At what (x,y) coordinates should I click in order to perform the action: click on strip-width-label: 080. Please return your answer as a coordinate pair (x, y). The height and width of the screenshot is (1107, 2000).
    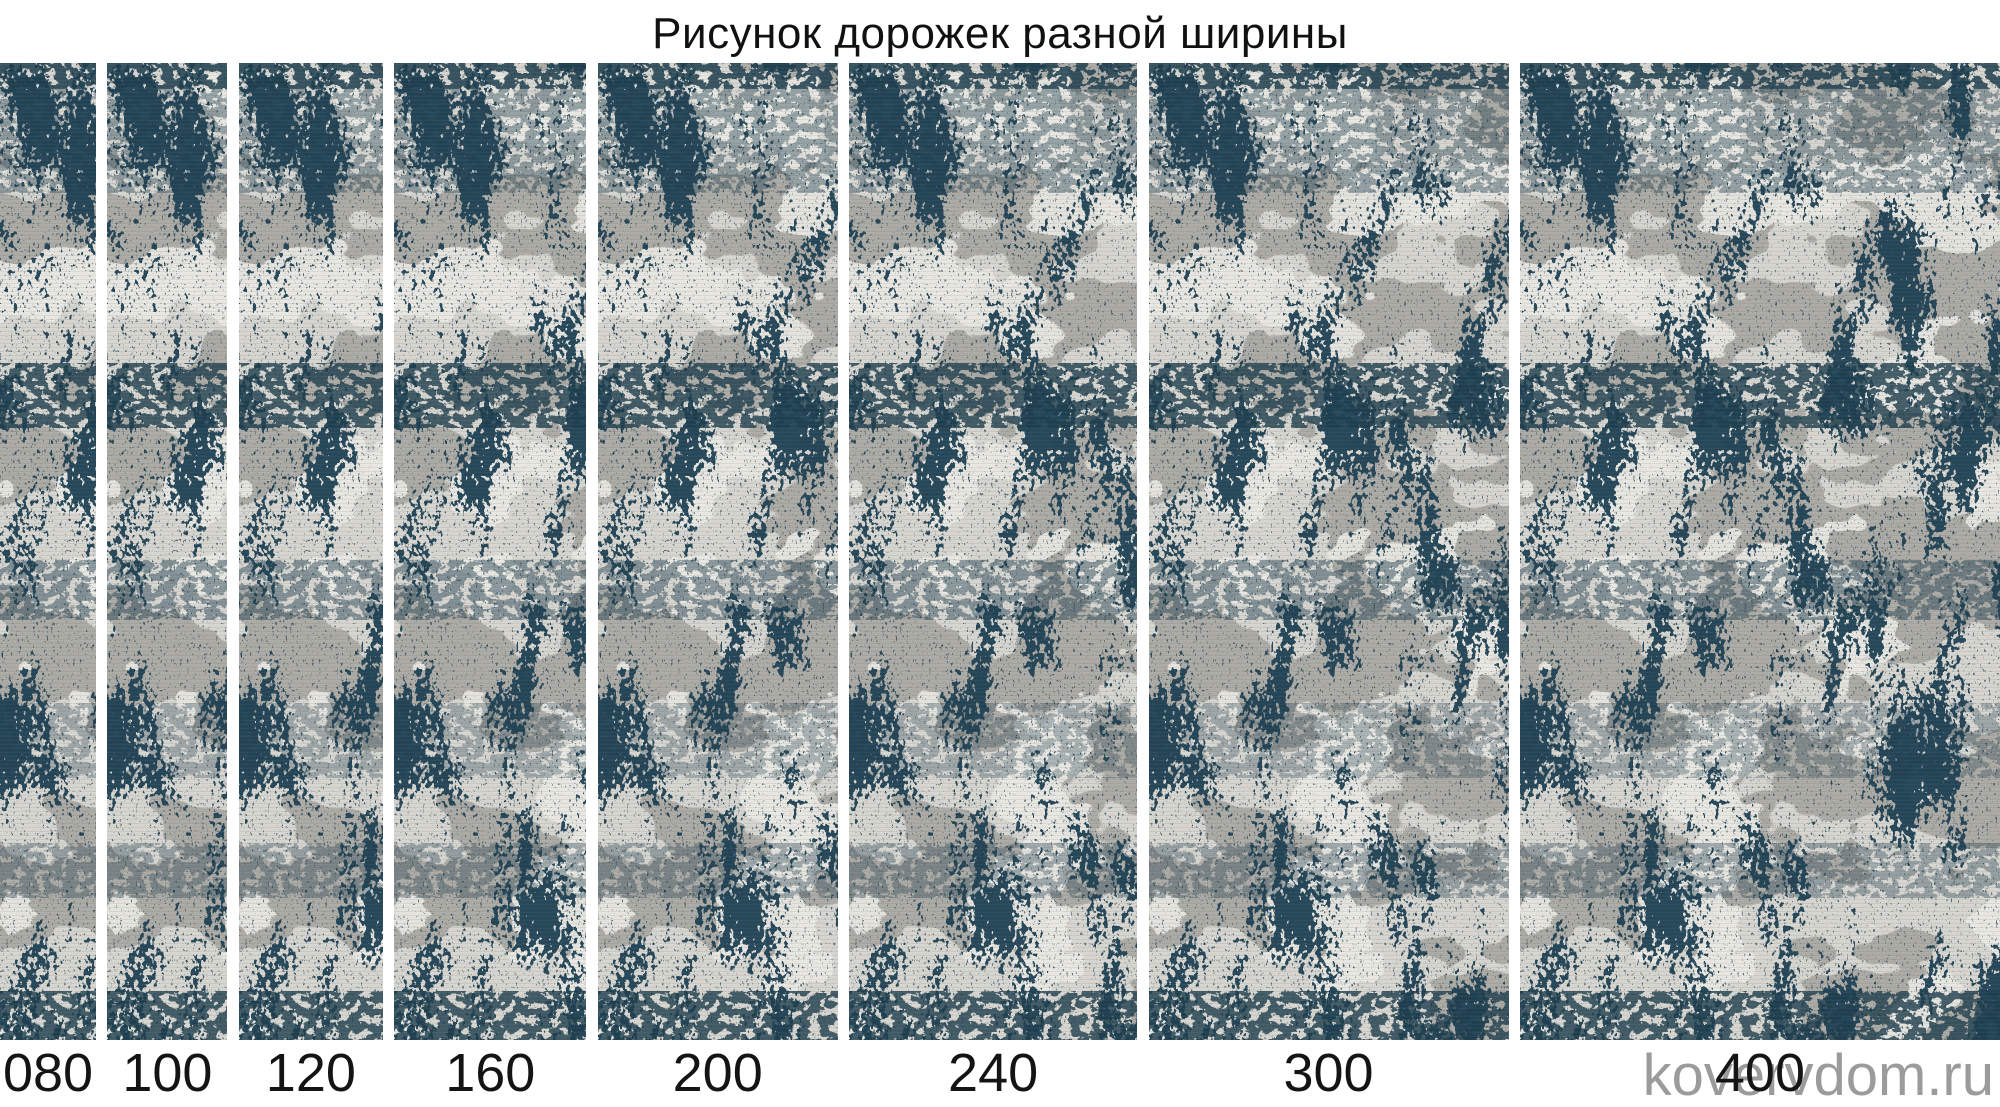
    Looking at the image, I should click on (48, 1073).